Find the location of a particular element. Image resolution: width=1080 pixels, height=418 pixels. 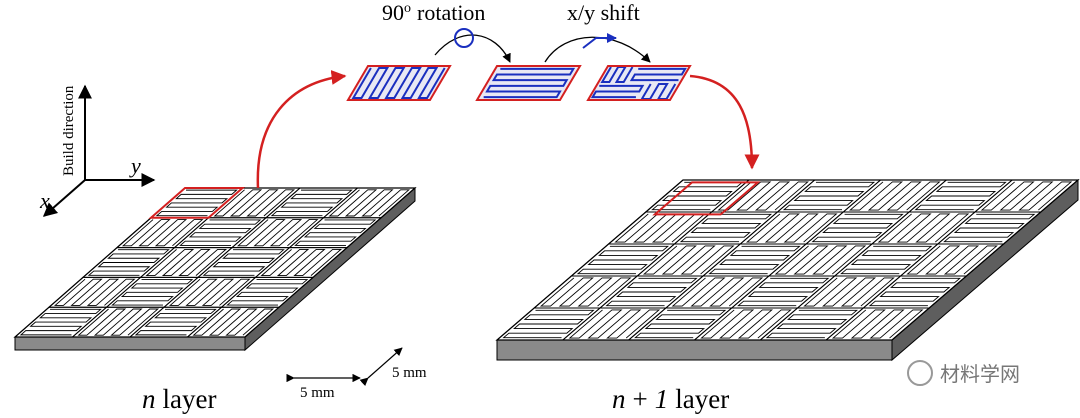

rotation-superscript: o is located at coordinates (407, 8).